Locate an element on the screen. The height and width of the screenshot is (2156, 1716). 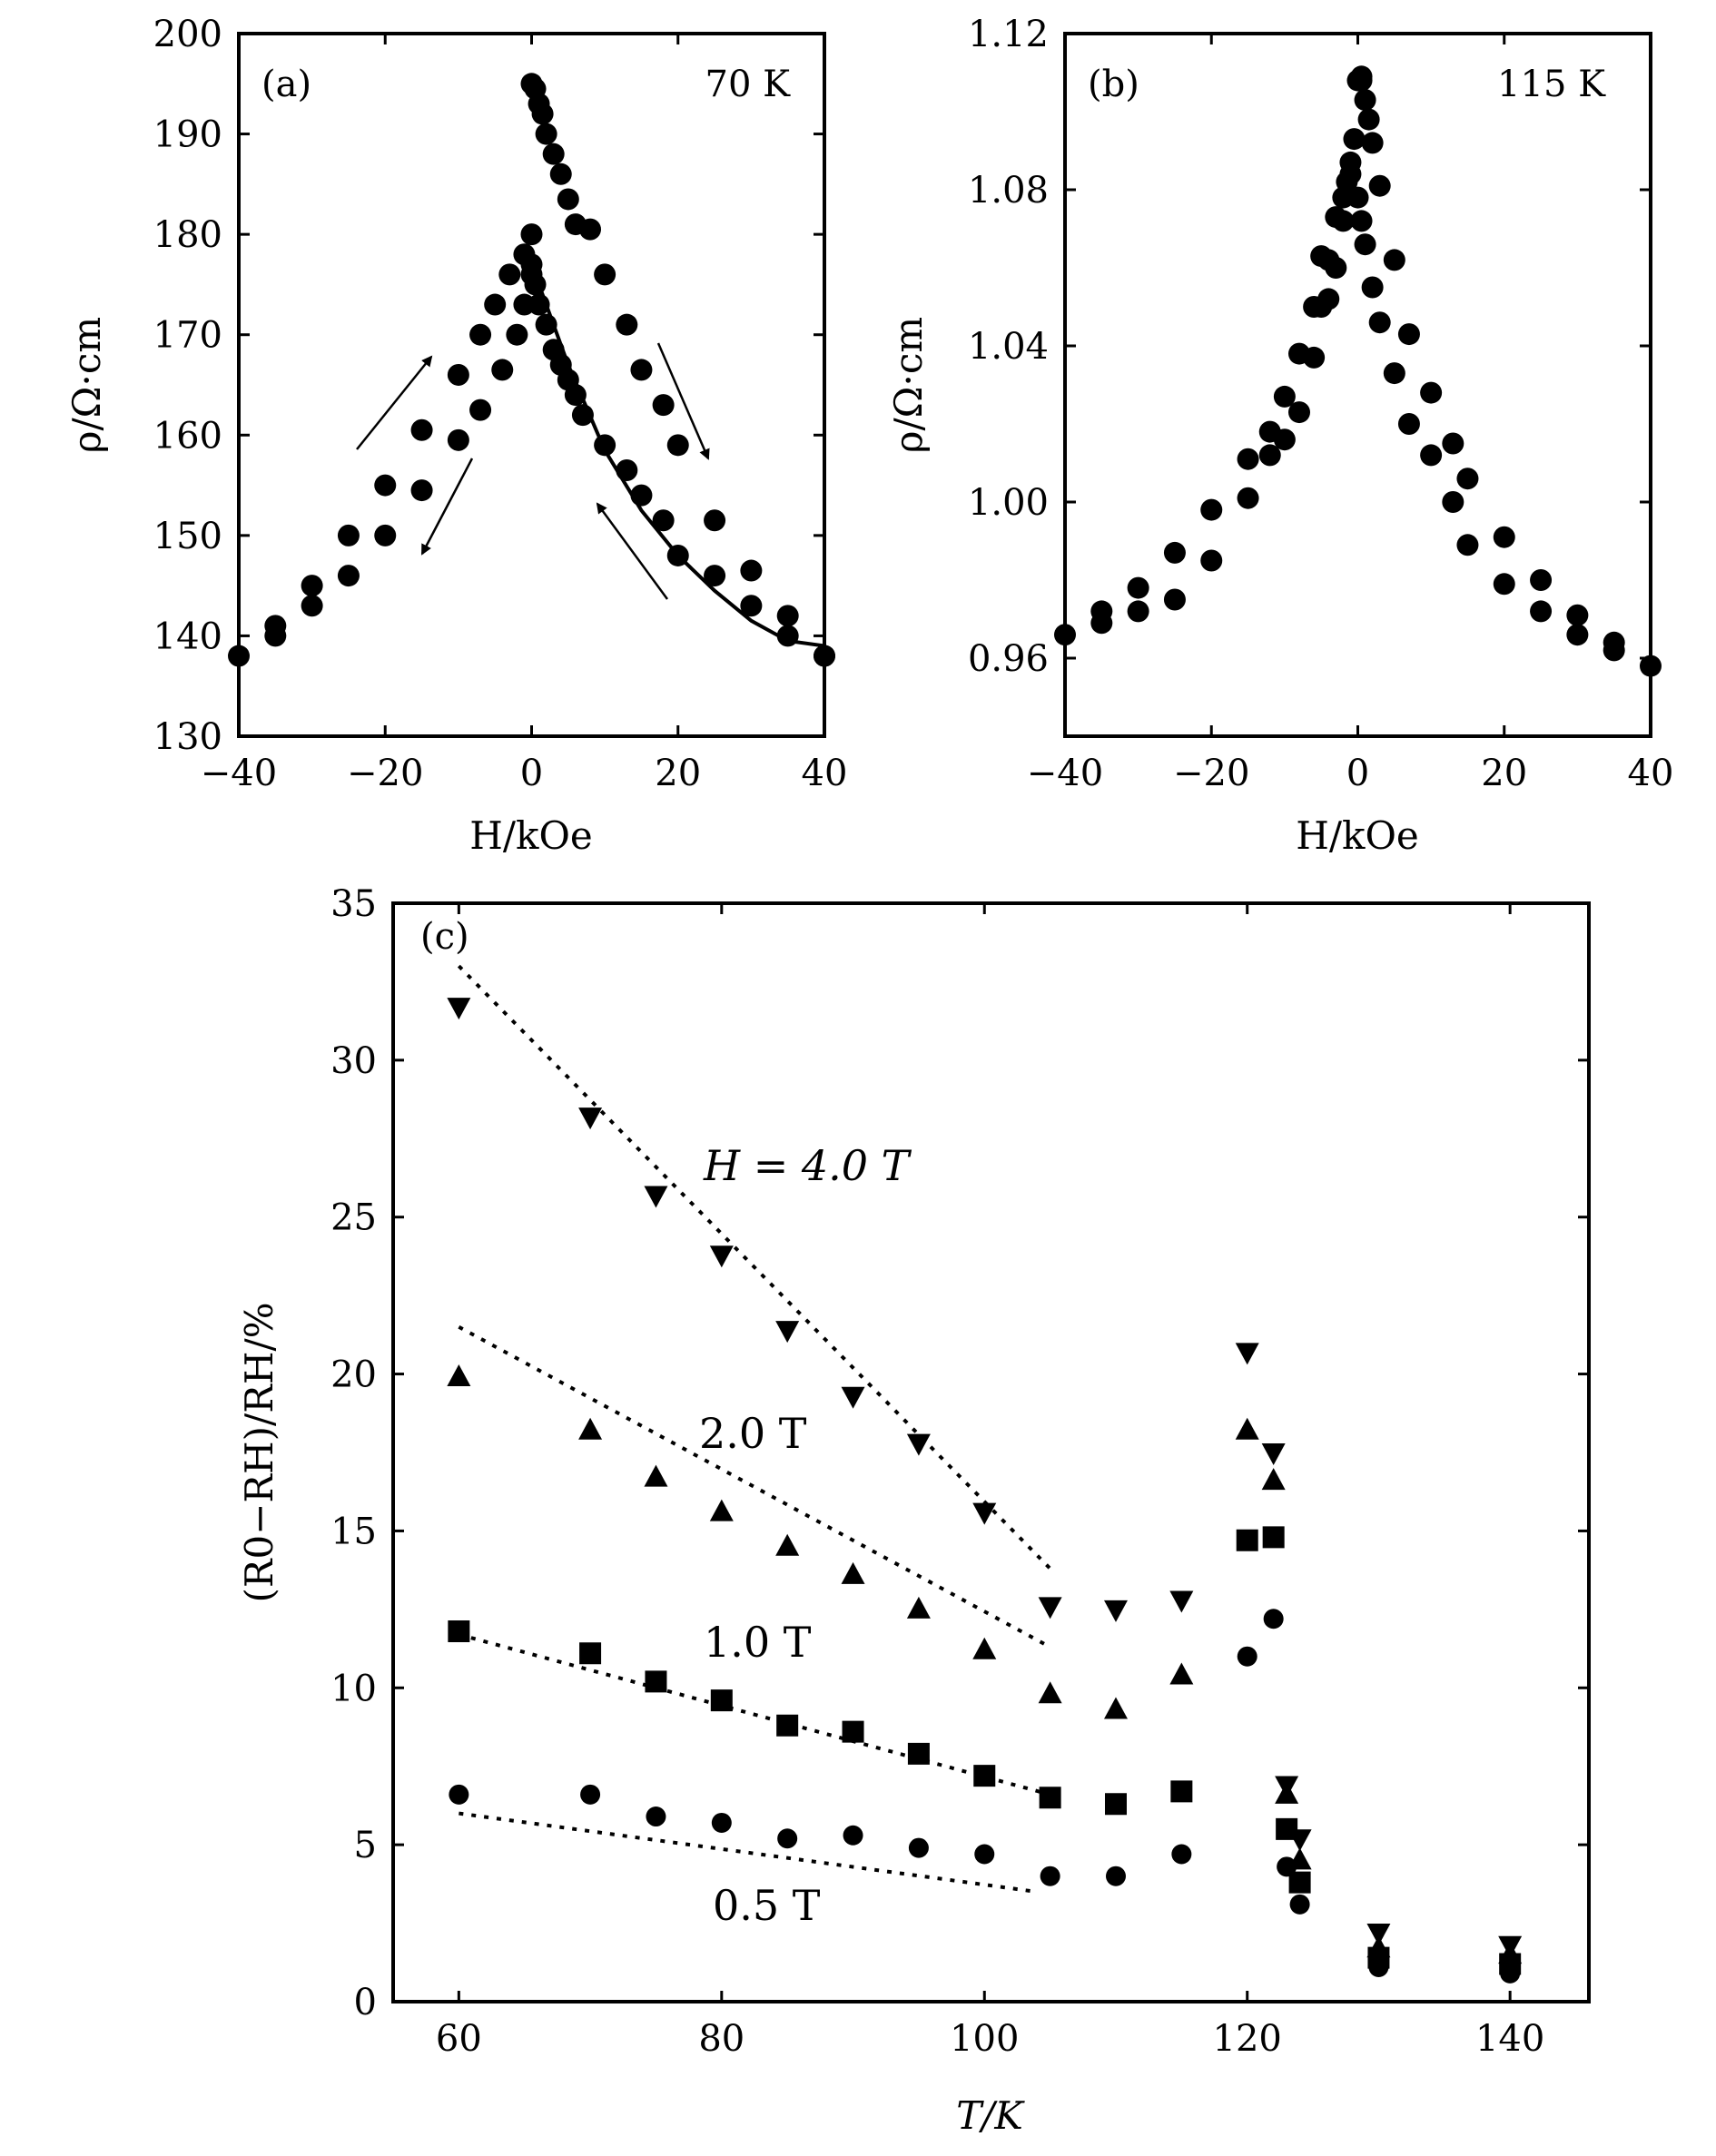
series-label-4-0-T: H = 4.0 T is located at coordinates (807, 1165).